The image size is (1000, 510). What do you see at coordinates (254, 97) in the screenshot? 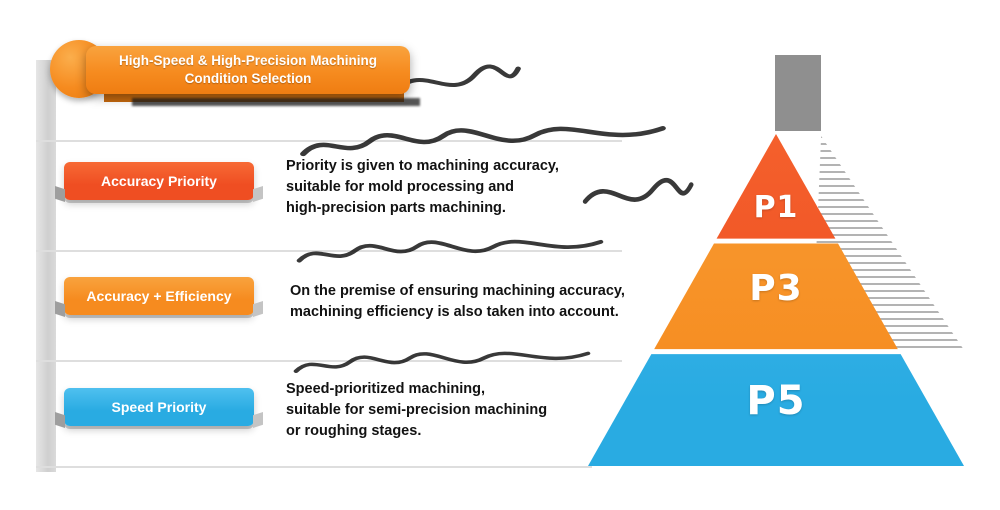
I see `banner-fold-decoration` at bounding box center [254, 97].